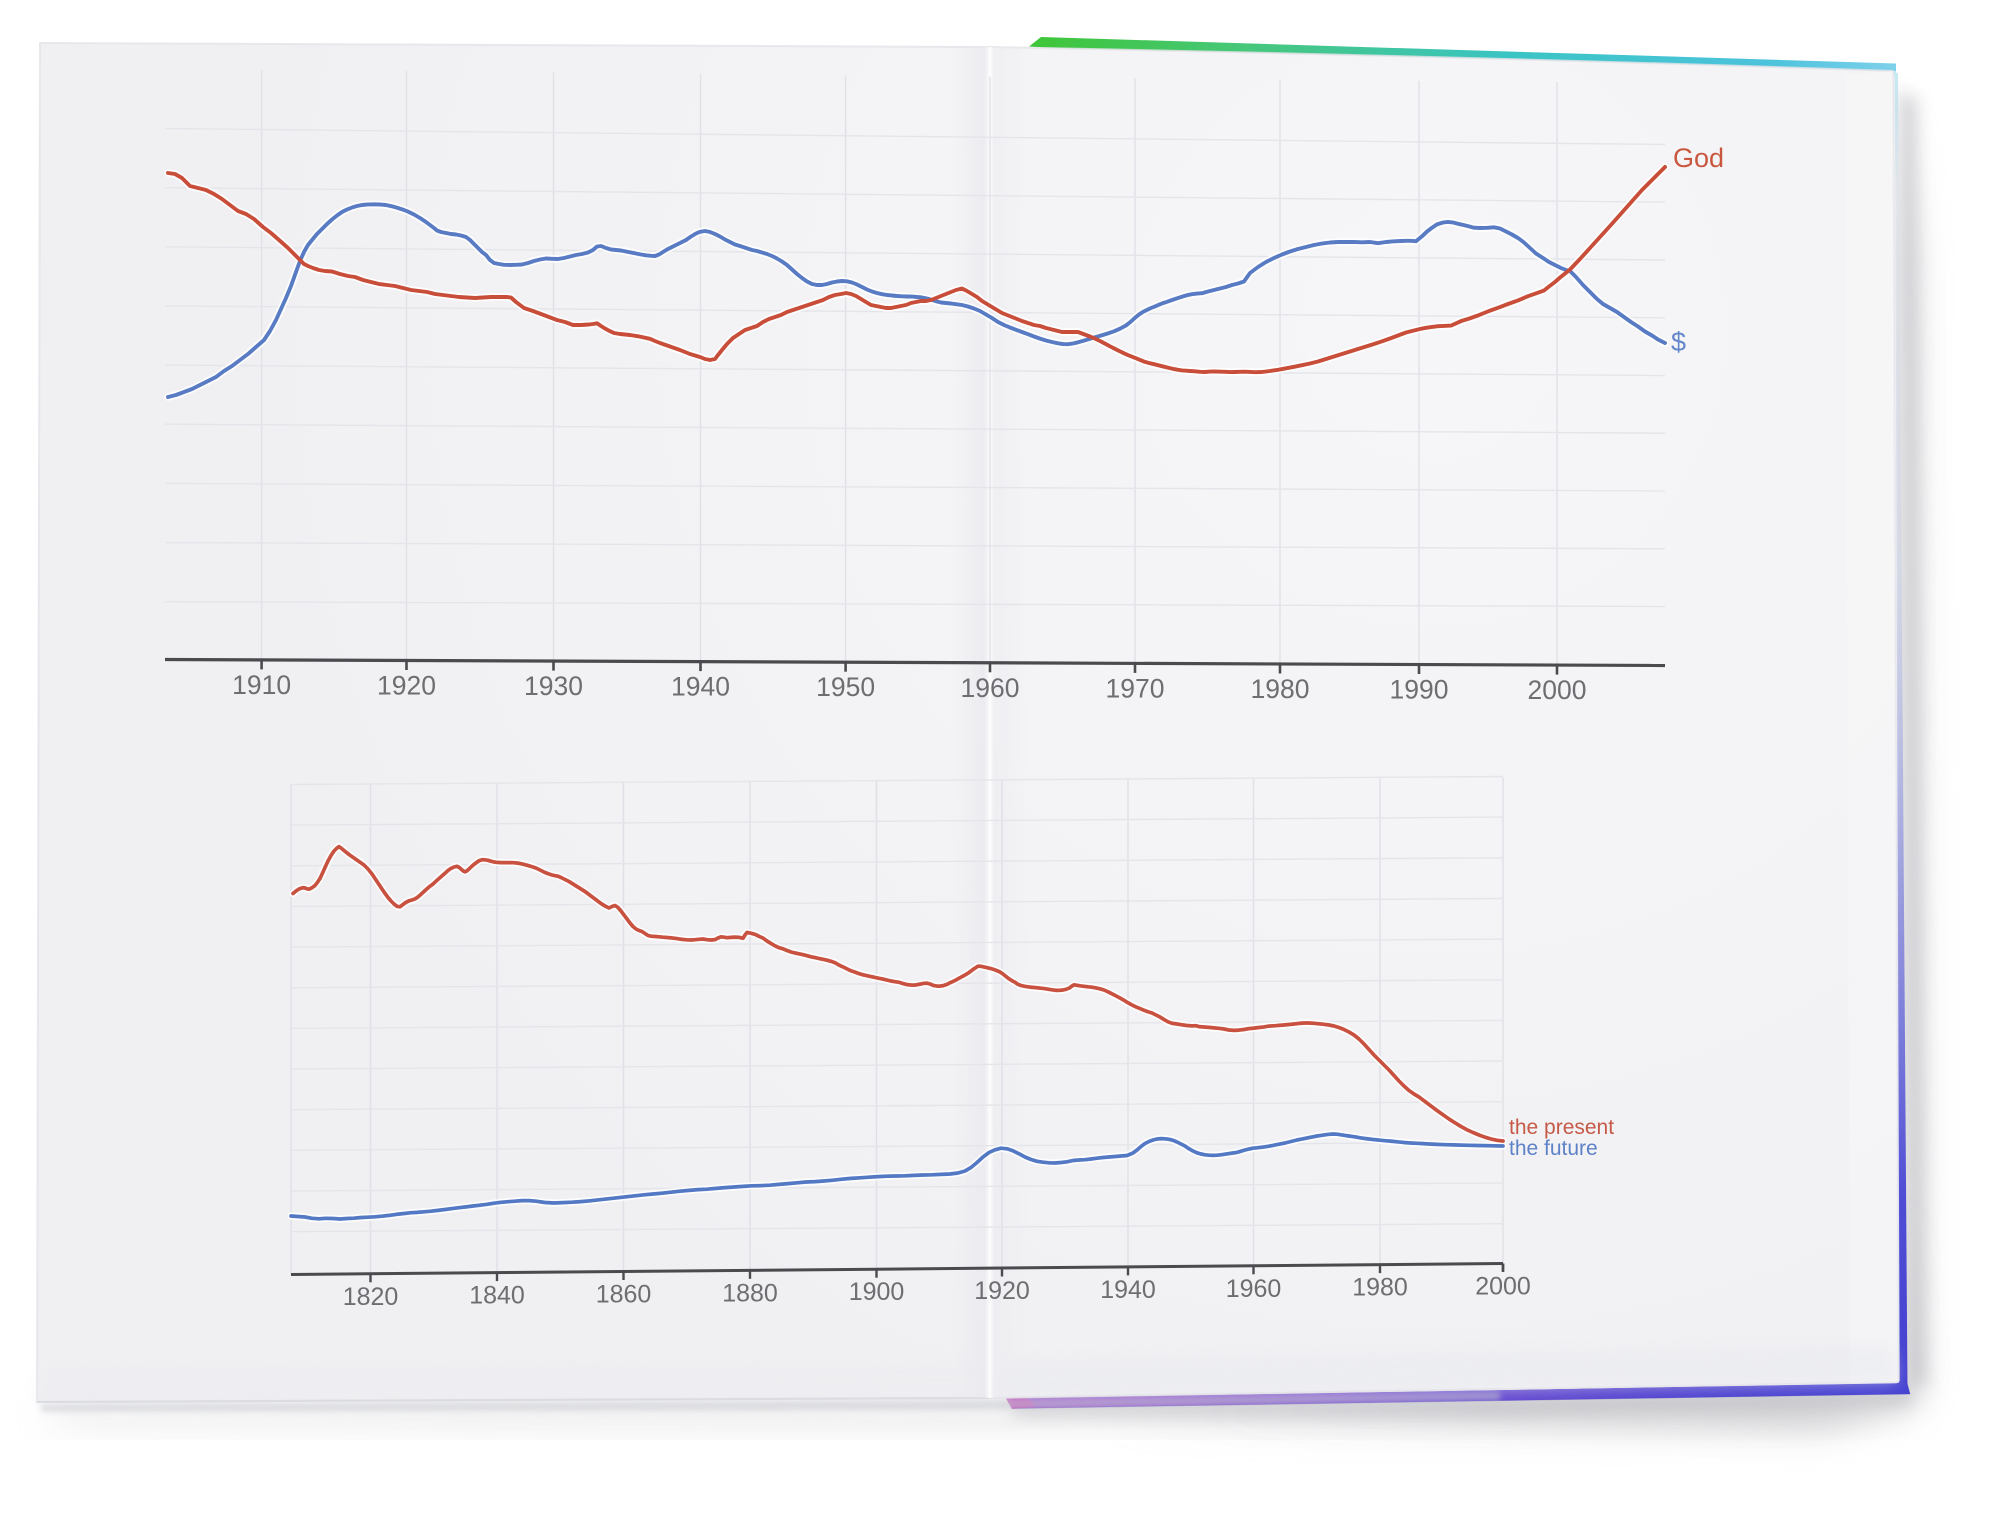  I want to click on svg-text: the present, so click(1561, 1127).